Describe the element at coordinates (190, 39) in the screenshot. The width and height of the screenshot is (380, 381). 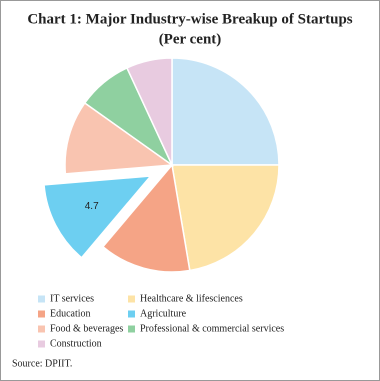
I see `chart-subtitle: (Per cent)` at that location.